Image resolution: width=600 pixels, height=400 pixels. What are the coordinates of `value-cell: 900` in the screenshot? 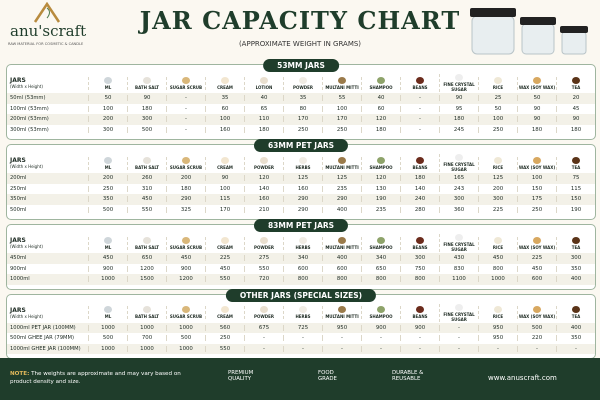 It's located at (419, 327).